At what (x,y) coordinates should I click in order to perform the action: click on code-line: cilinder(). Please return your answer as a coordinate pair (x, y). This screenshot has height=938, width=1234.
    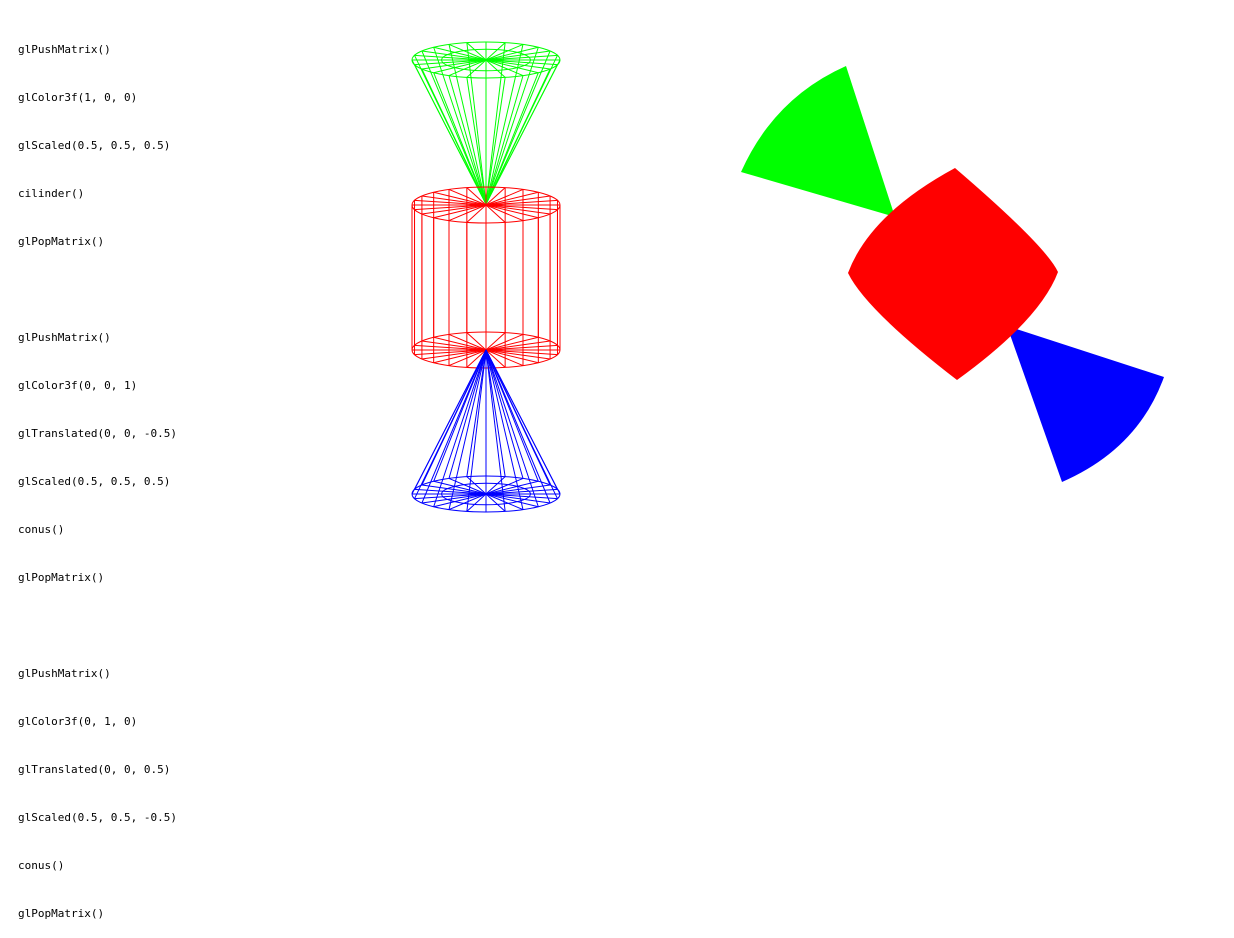
    Looking at the image, I should click on (51, 193).